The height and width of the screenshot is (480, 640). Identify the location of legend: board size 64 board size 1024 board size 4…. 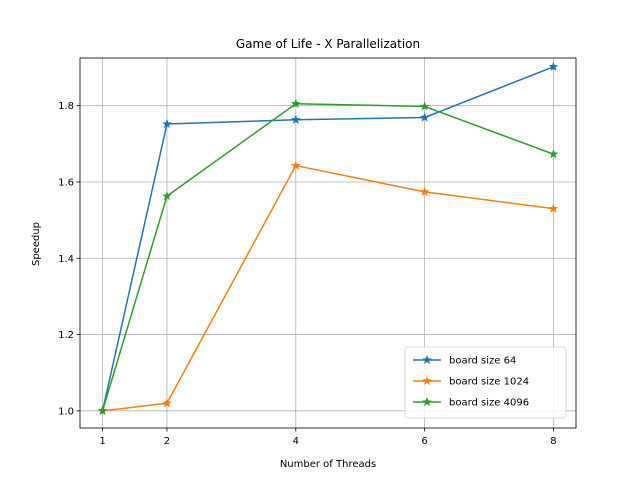
(485, 382).